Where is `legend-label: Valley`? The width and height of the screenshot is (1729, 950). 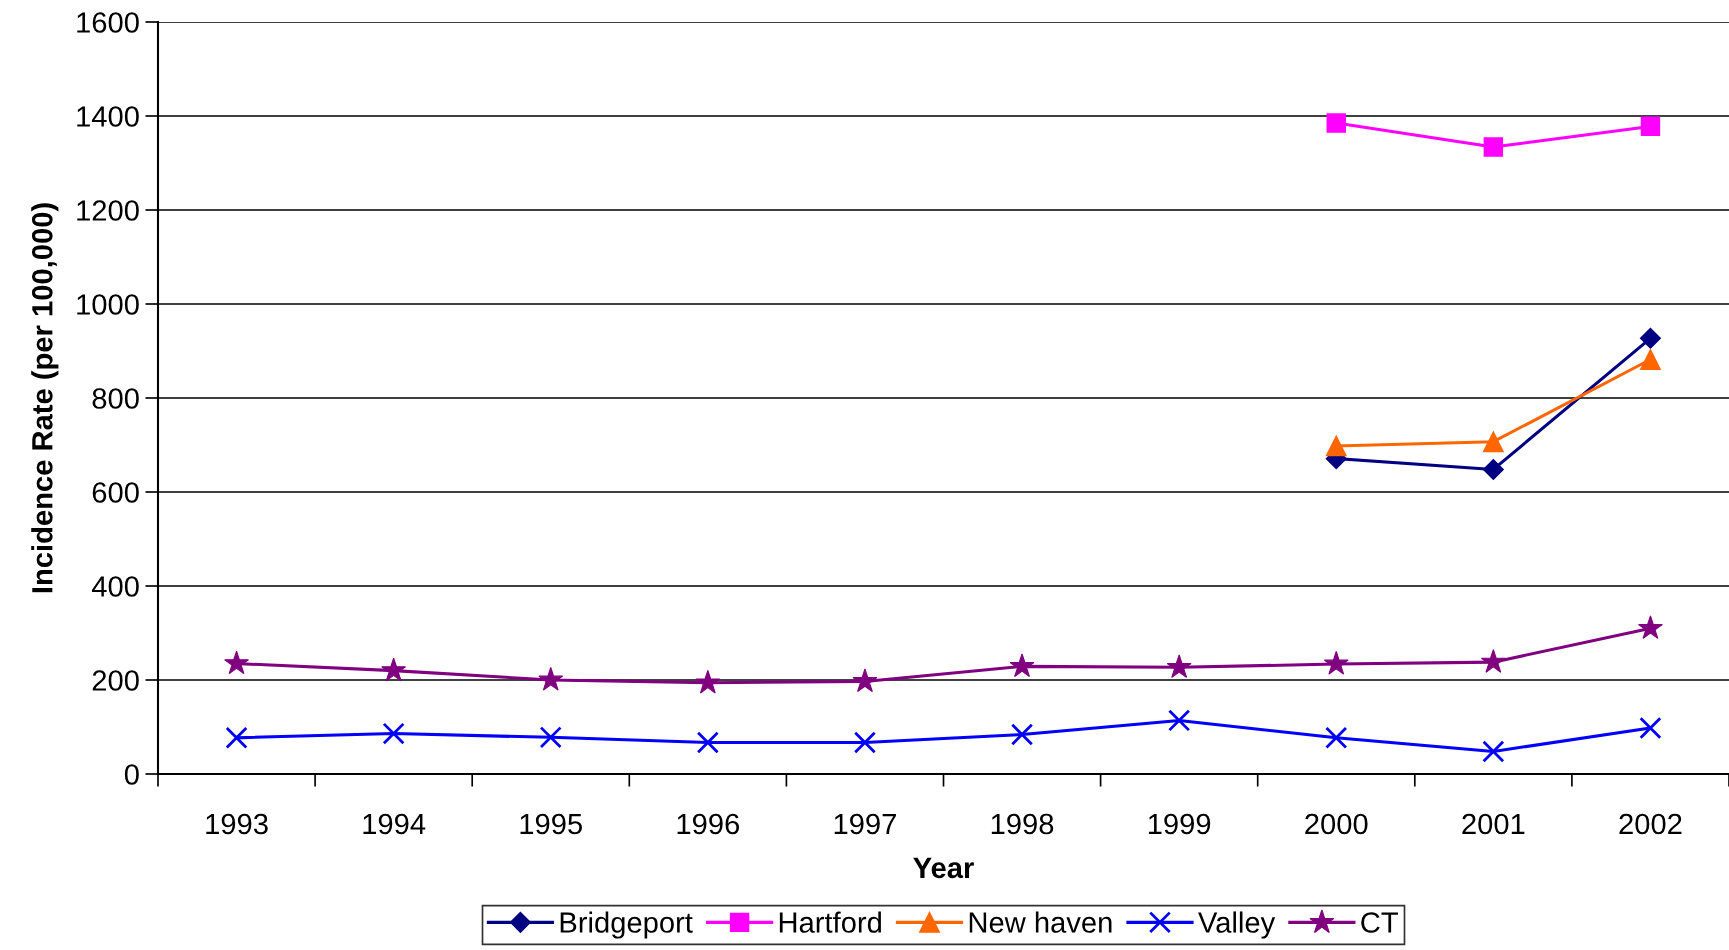
legend-label: Valley is located at coordinates (1237, 925).